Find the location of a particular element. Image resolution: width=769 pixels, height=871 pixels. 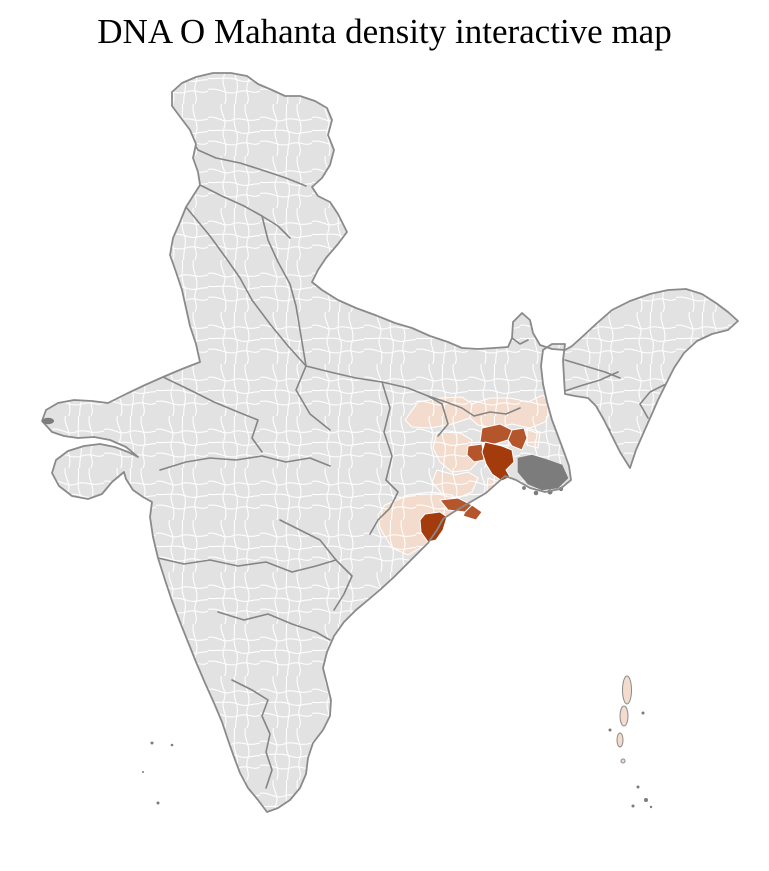

medium-density-districts is located at coordinates (483, 472).